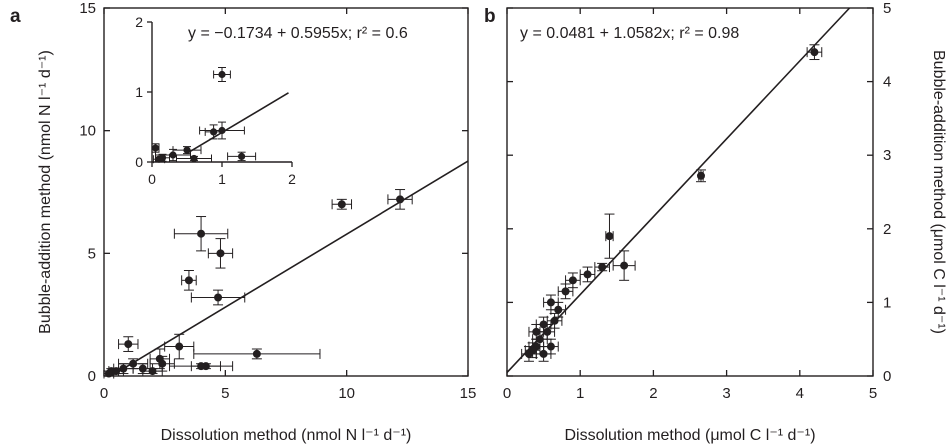 The image size is (946, 447). What do you see at coordinates (152, 179) in the screenshot?
I see `inset-x-tick-label: 0` at bounding box center [152, 179].